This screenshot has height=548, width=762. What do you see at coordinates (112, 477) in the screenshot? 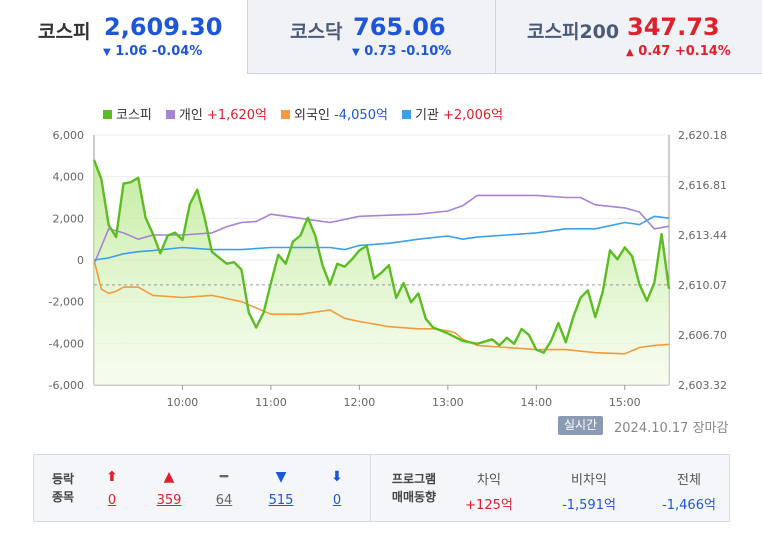
I see `breadth-arrow-icon: ⬆` at bounding box center [112, 477].